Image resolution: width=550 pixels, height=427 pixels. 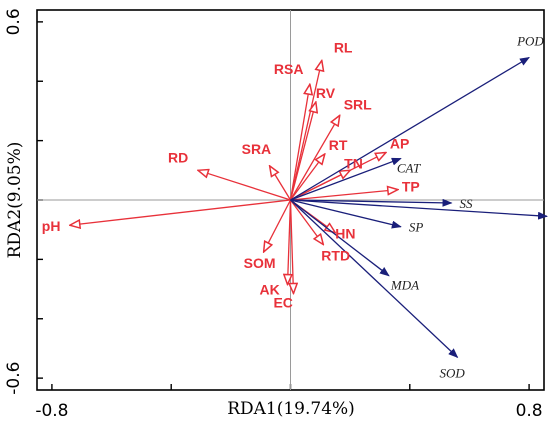 What do you see at coordinates (15, 200) in the screenshot?
I see `y-axis-title: RDA2(9.05%)` at bounding box center [15, 200].